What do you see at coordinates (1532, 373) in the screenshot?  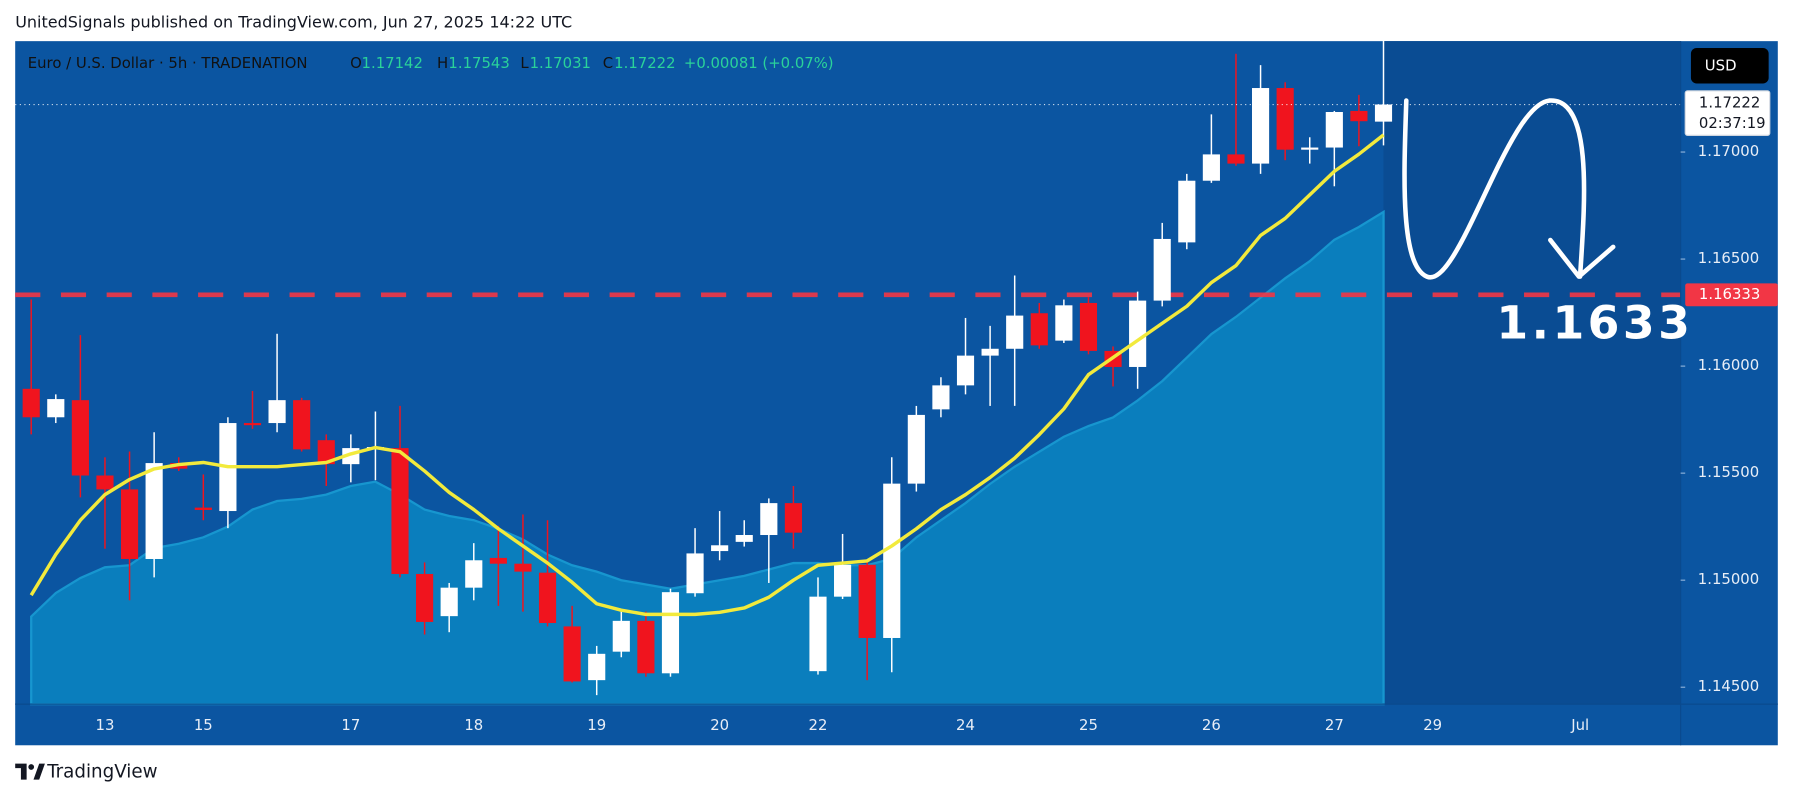 I see `future-region` at bounding box center [1532, 373].